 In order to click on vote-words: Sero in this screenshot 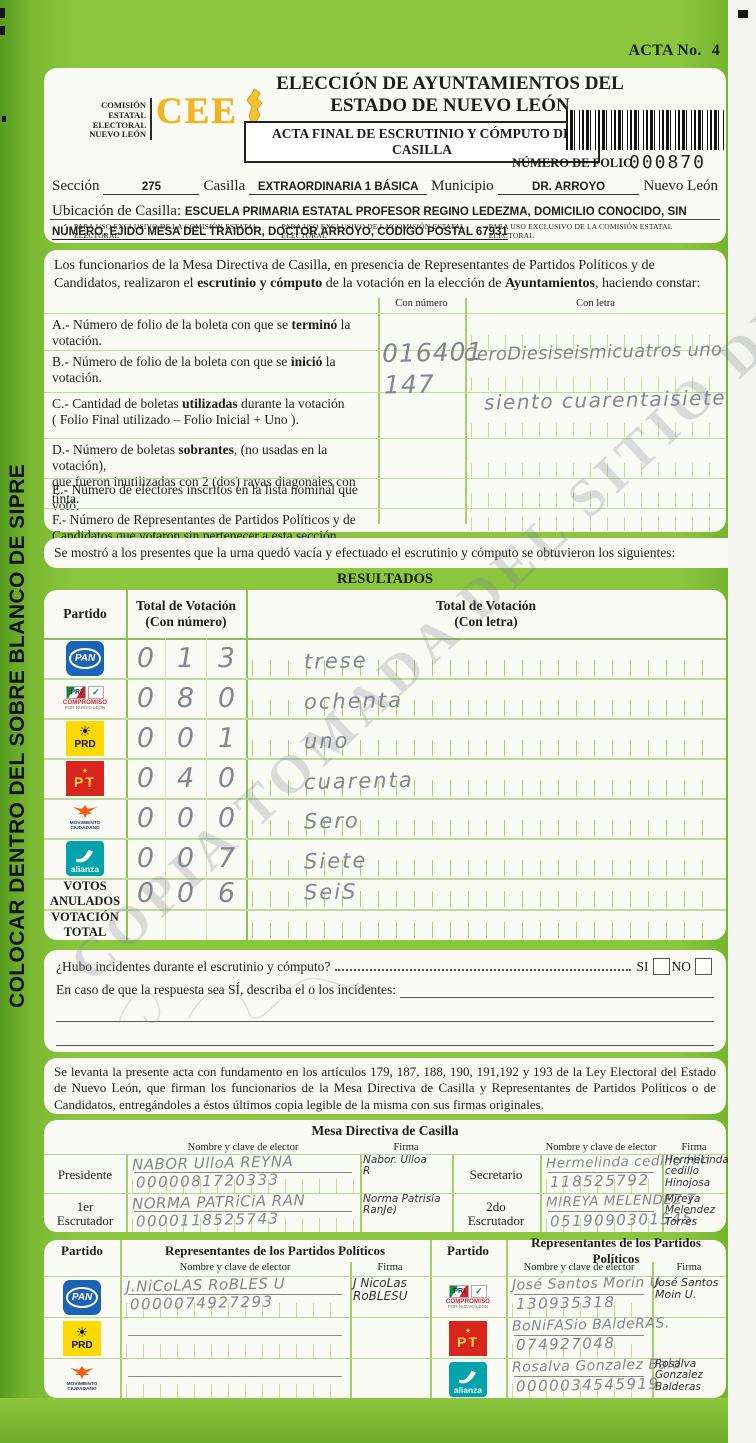, I will do `click(331, 821)`.